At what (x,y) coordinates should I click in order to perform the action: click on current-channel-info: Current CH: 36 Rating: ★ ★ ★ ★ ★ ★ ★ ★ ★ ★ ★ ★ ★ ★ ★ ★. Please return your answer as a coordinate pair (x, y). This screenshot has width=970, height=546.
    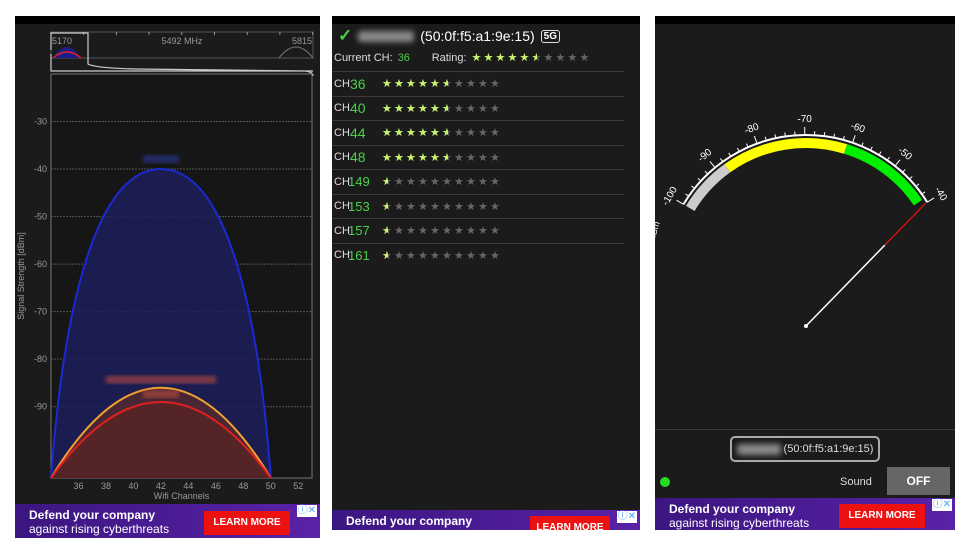
    Looking at the image, I should click on (462, 58).